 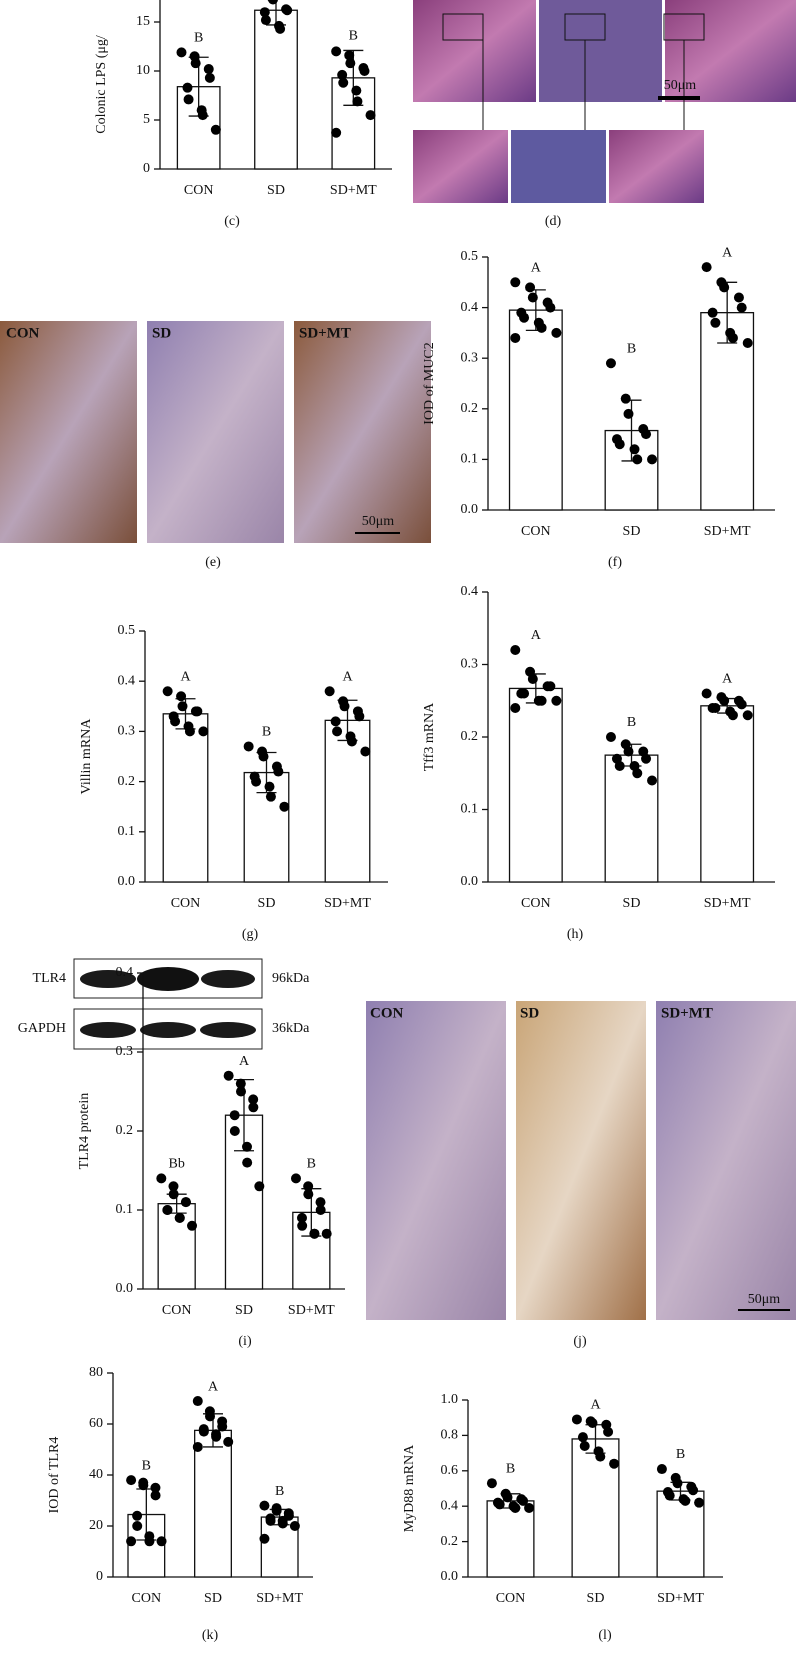 I want to click on panel-label: (f), so click(x=615, y=562).